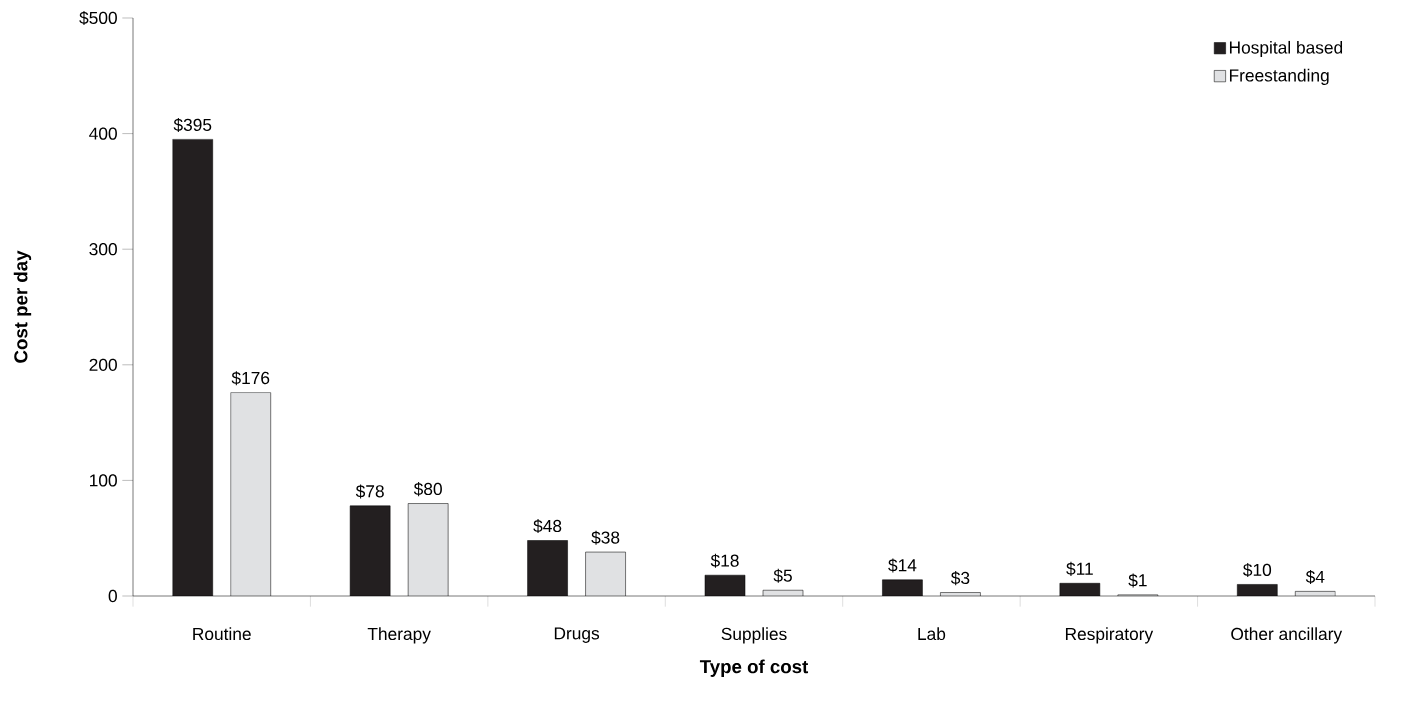  I want to click on data-label: $78, so click(369, 491).